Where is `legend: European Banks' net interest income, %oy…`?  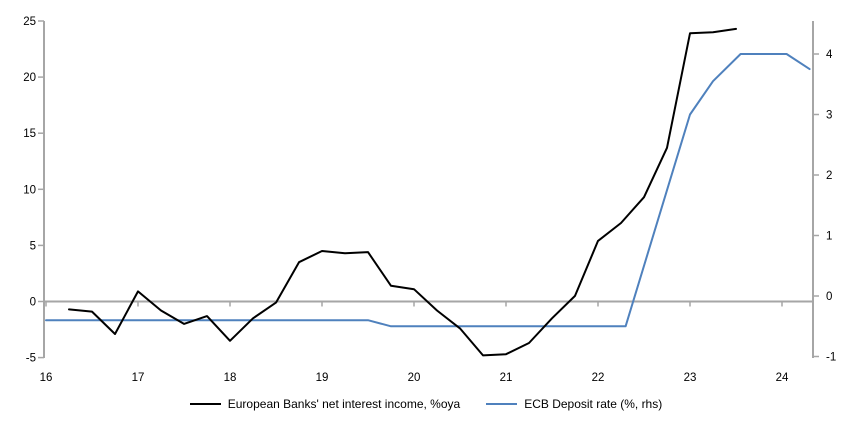
legend: European Banks' net interest income, %oy… is located at coordinates (426, 404).